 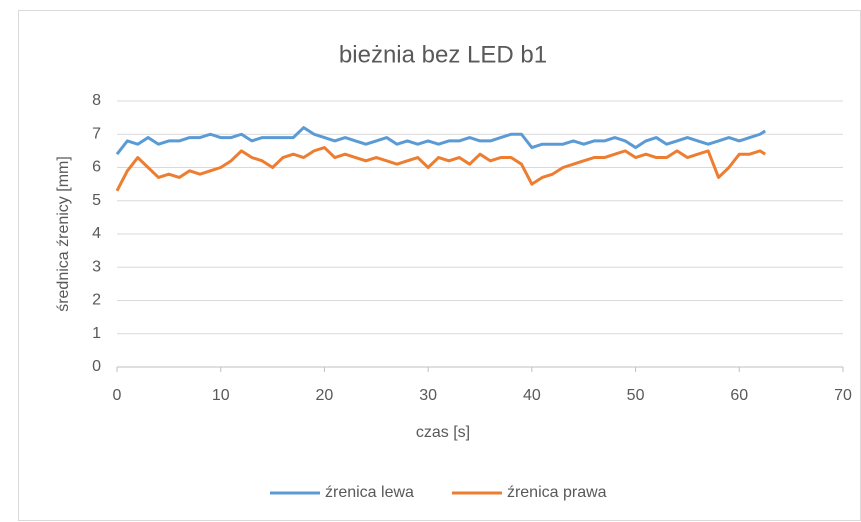 I want to click on y-tick-label: 3, so click(x=96, y=266).